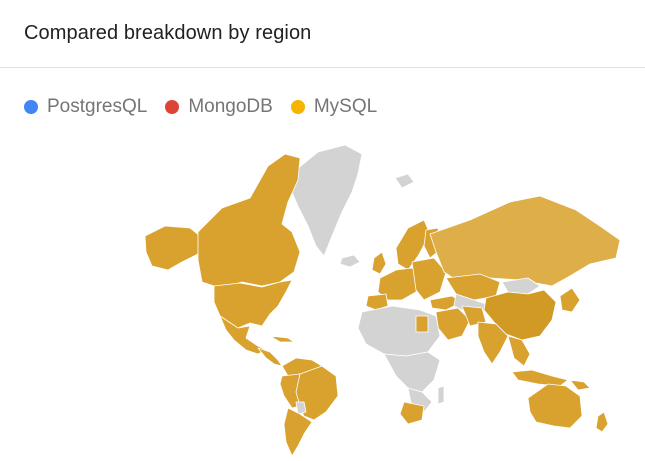 This screenshot has width=645, height=461. I want to click on legend-item-mongodb: MongoDB, so click(219, 107).